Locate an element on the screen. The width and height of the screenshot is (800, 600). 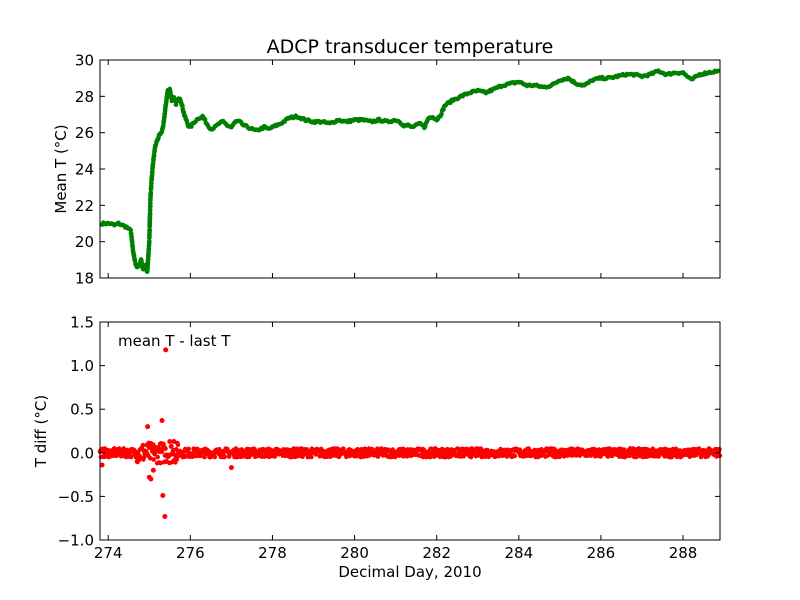
top-ytick-label: 22 is located at coordinates (84, 206).